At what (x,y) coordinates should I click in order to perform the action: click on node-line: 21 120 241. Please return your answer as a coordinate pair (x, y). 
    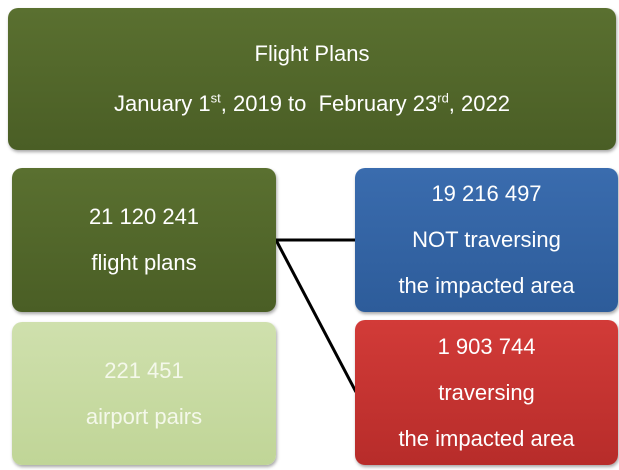
    Looking at the image, I should click on (144, 216).